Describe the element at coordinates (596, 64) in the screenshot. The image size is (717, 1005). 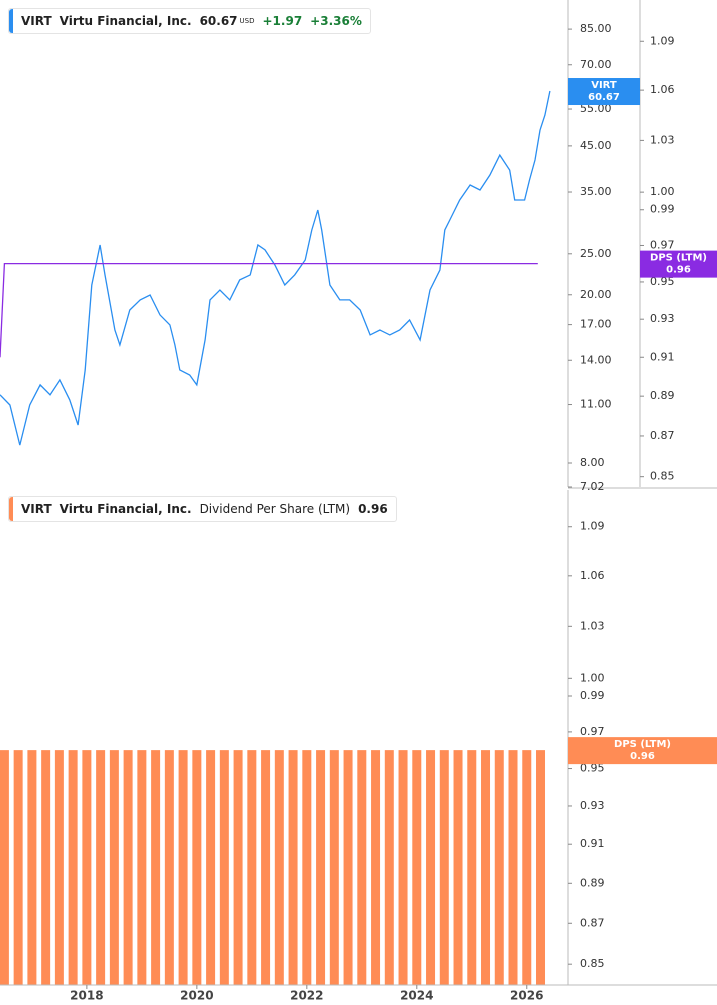
I see `y-tick-label: 70.00` at that location.